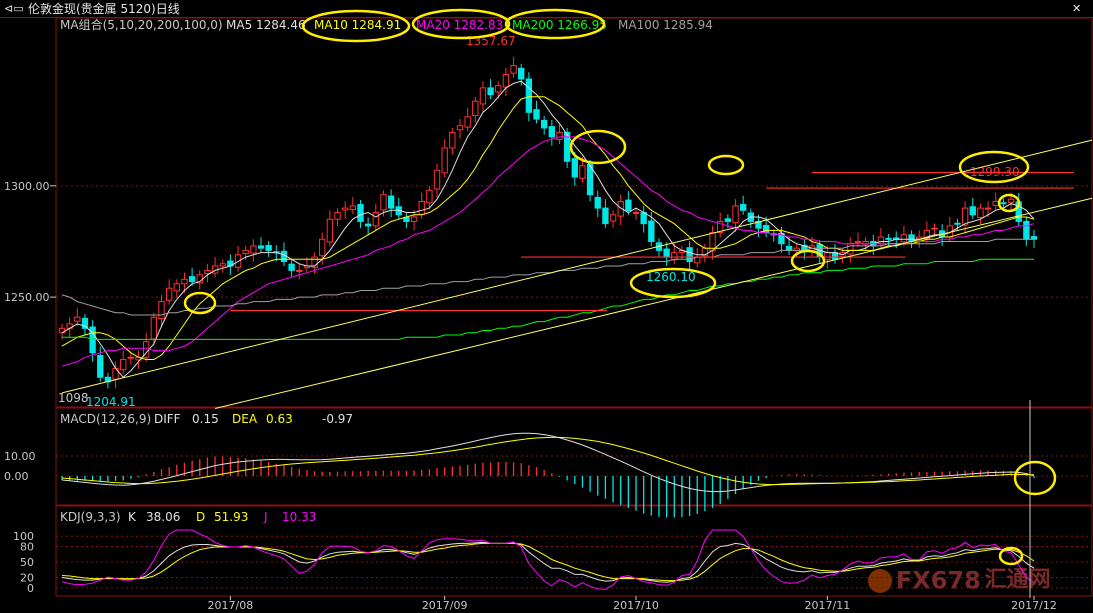  What do you see at coordinates (338, 419) in the screenshot?
I see `macd-value: -0.97` at bounding box center [338, 419].